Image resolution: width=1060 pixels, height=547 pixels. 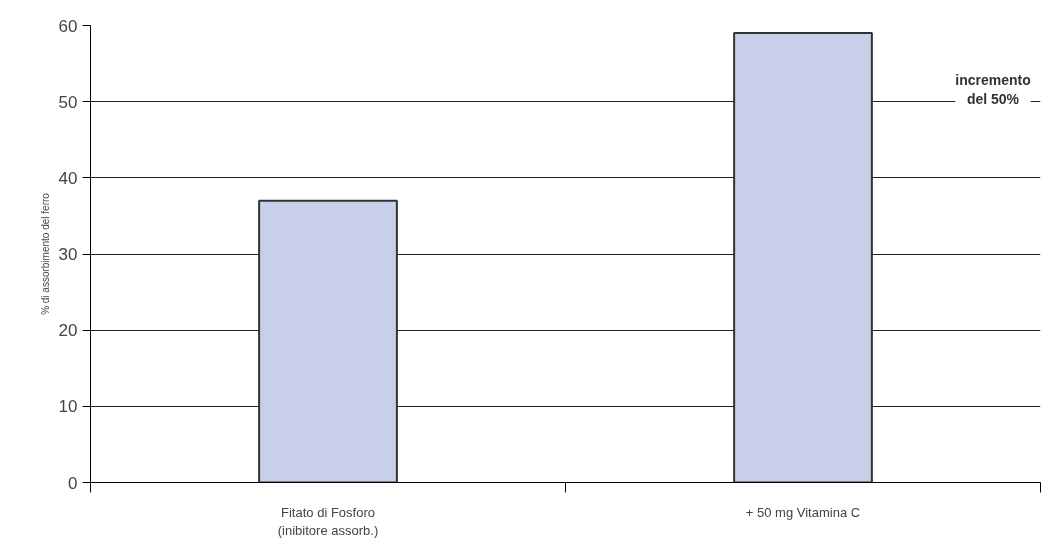 I want to click on y-tick-label: 40, so click(x=68, y=178).